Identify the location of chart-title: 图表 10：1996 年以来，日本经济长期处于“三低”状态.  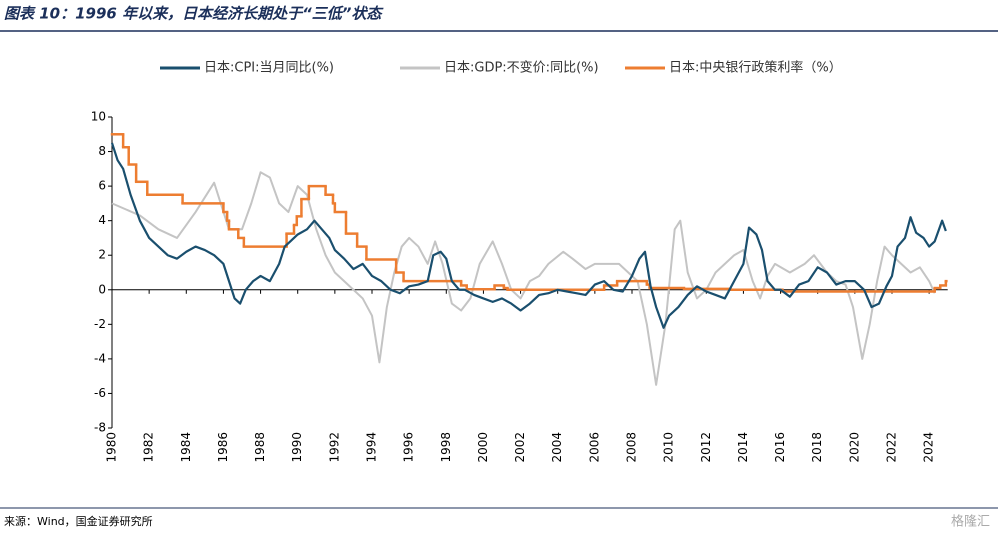
(194, 14).